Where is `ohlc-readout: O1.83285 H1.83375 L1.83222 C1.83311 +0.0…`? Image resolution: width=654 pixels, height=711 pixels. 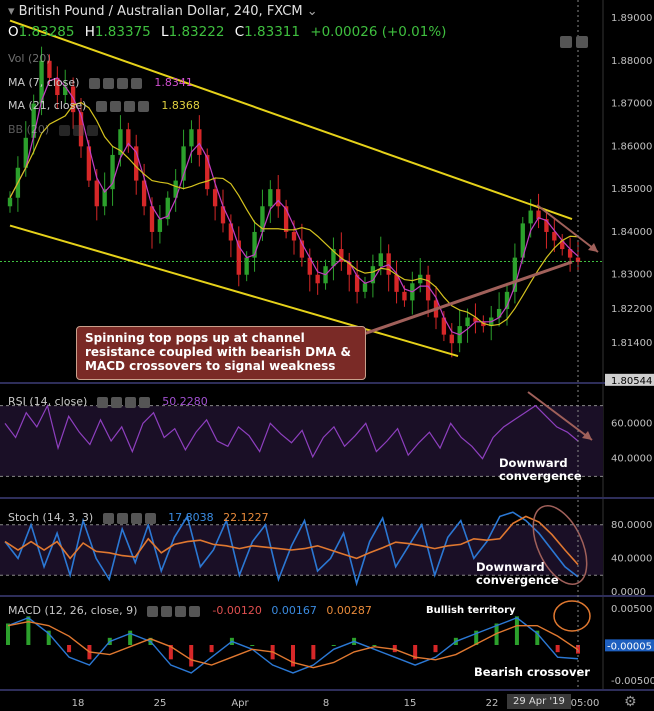 ohlc-readout: O1.83285 H1.83375 L1.83222 C1.83311 +0.0… is located at coordinates (227, 32).